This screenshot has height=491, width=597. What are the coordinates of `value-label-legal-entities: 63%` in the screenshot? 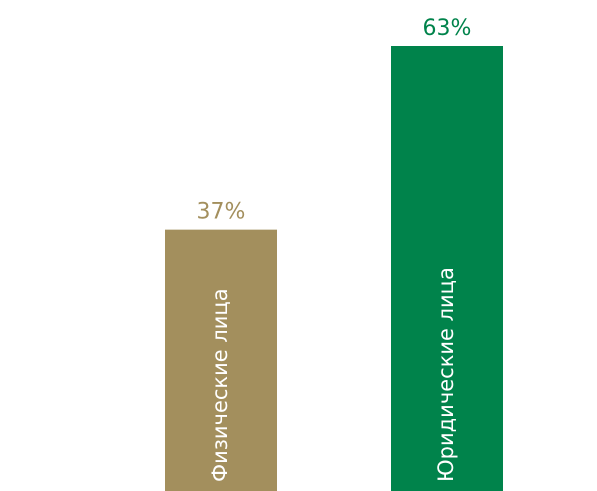 It's located at (447, 28).